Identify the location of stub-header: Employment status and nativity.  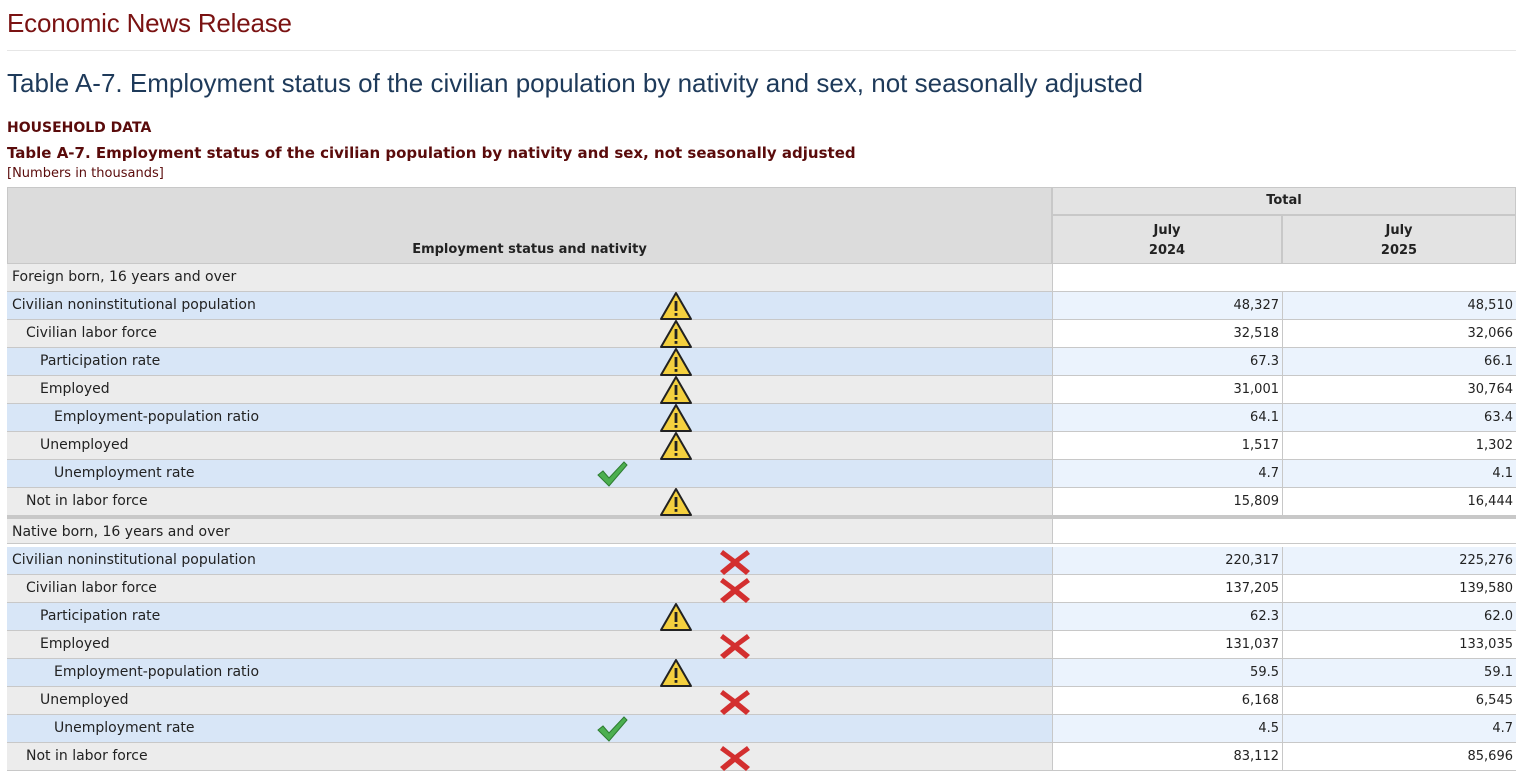
(529, 225).